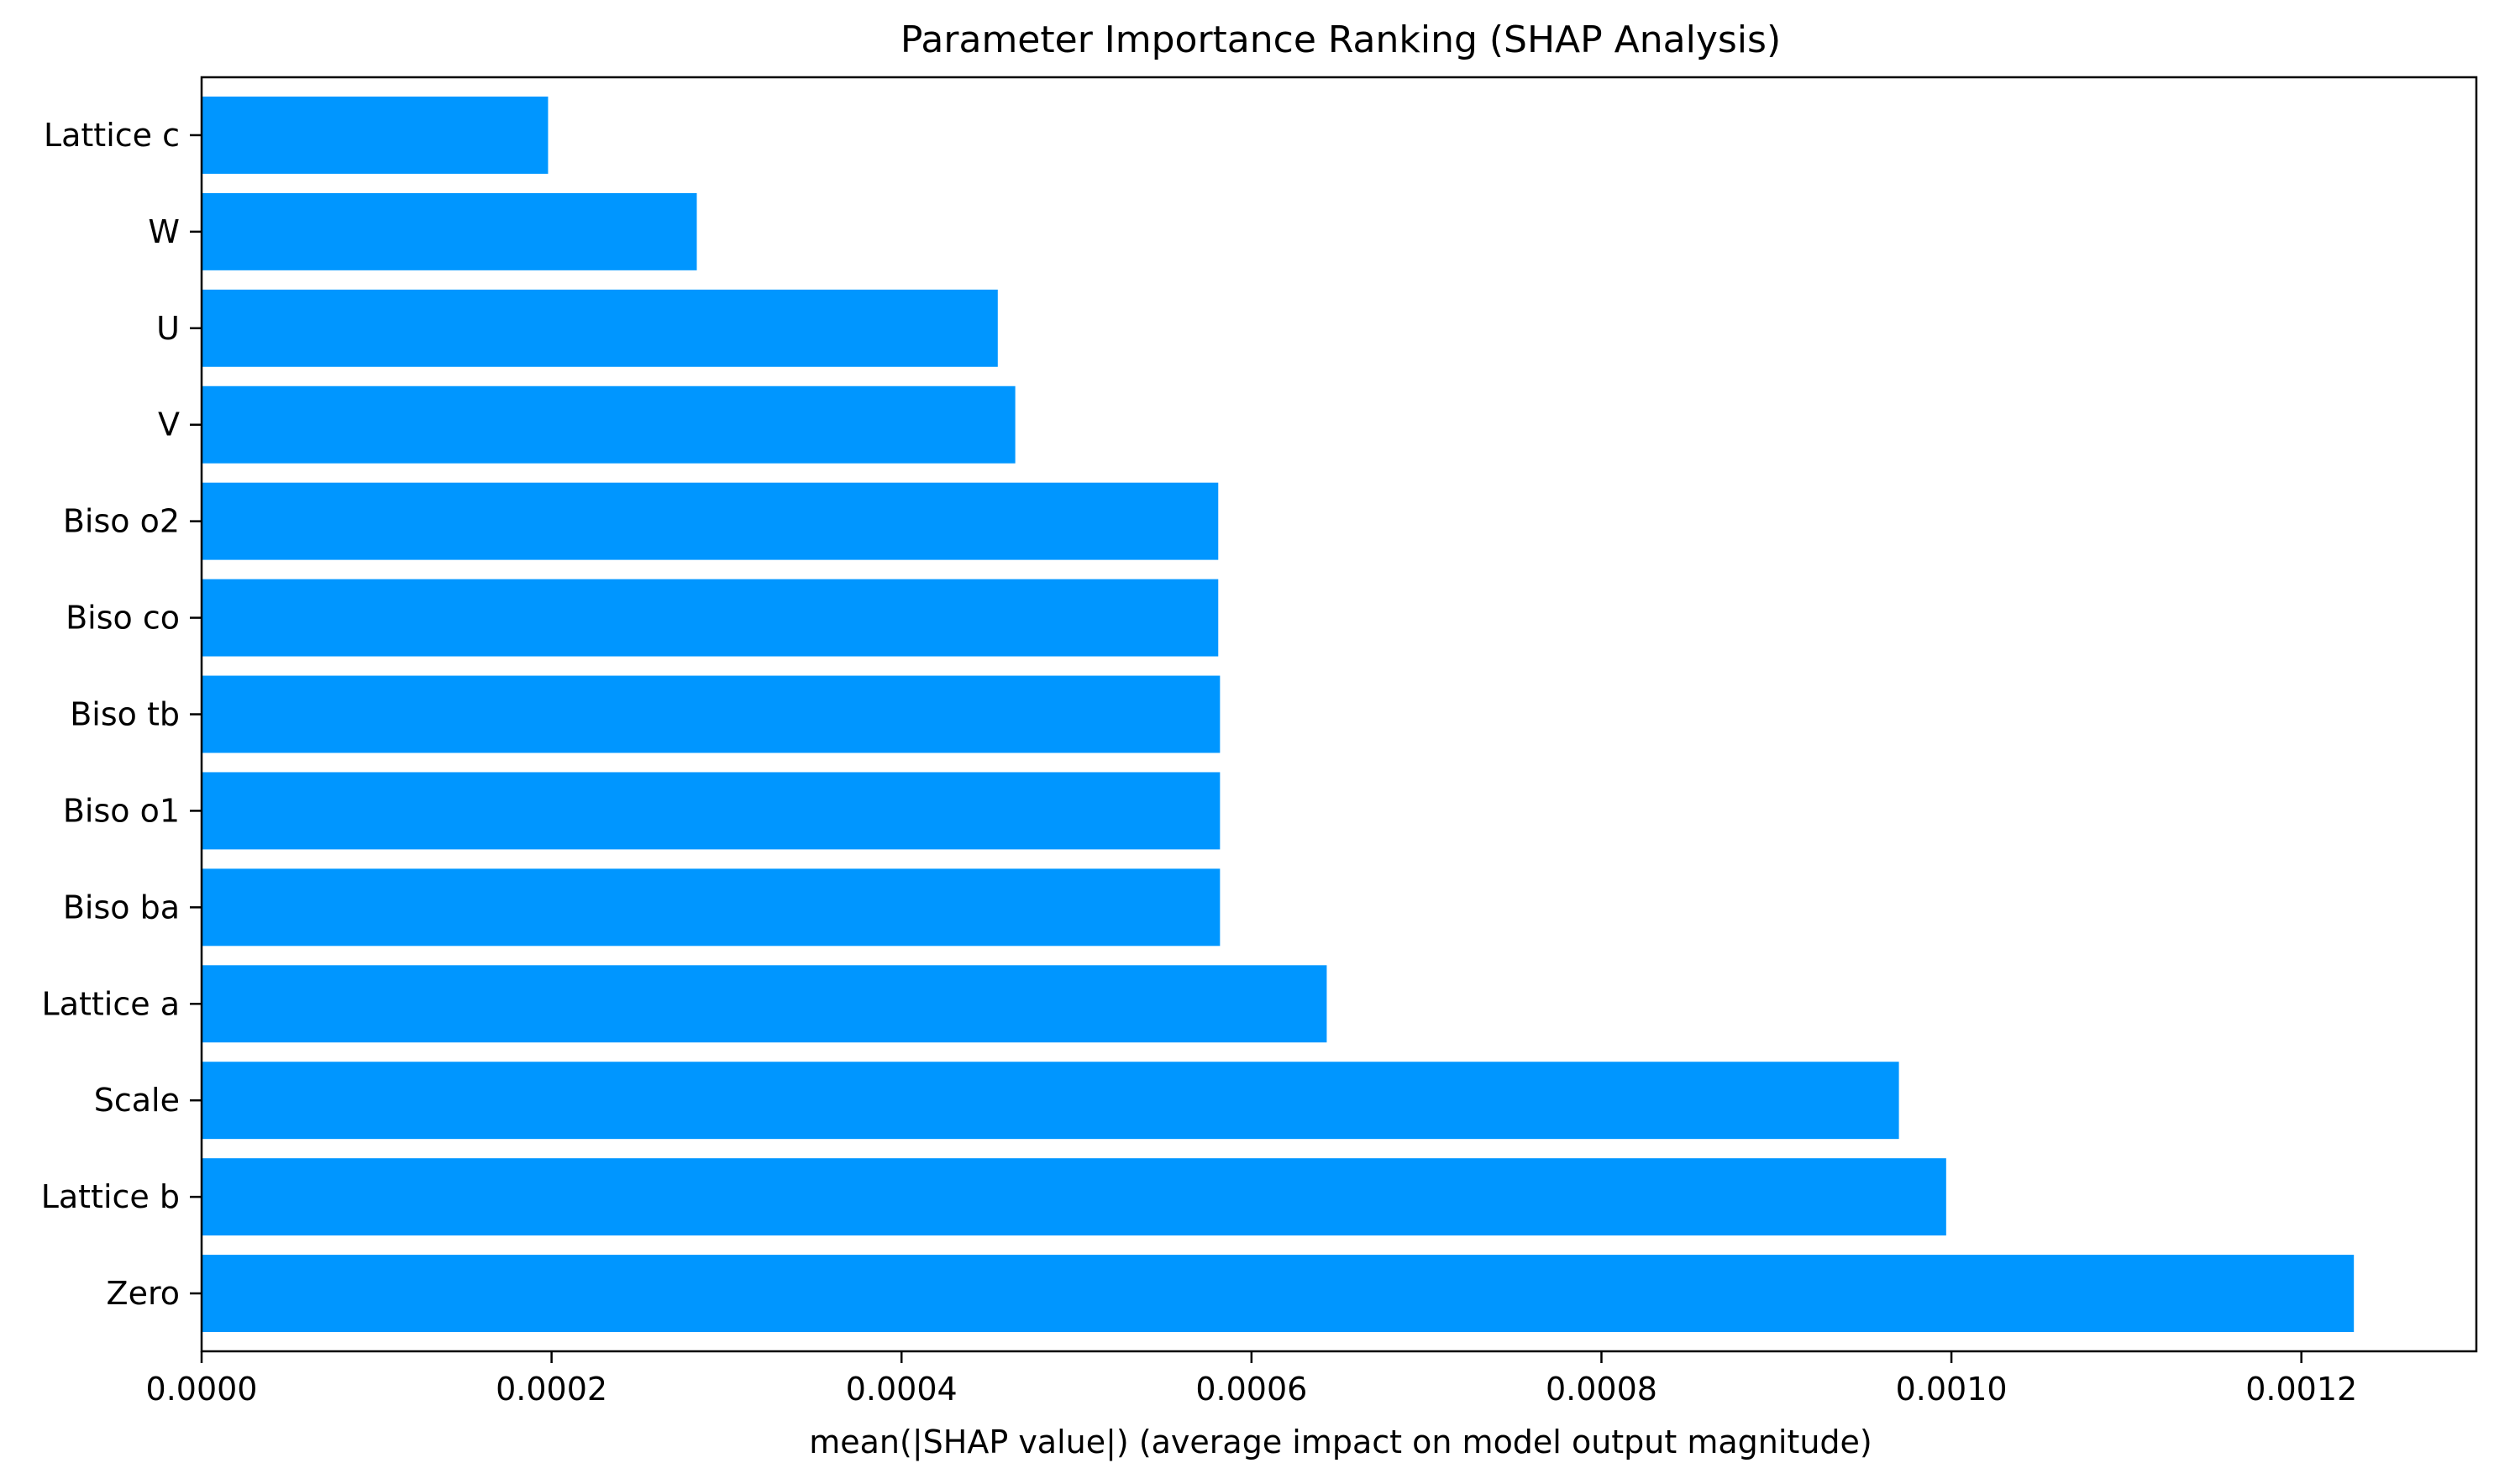  I want to click on x-tick-label: 0.0008, so click(1601, 1390).